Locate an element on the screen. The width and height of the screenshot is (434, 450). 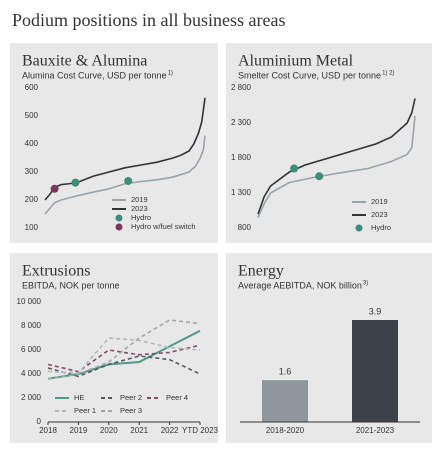
y-tick-label: 400 is located at coordinates (32, 143).